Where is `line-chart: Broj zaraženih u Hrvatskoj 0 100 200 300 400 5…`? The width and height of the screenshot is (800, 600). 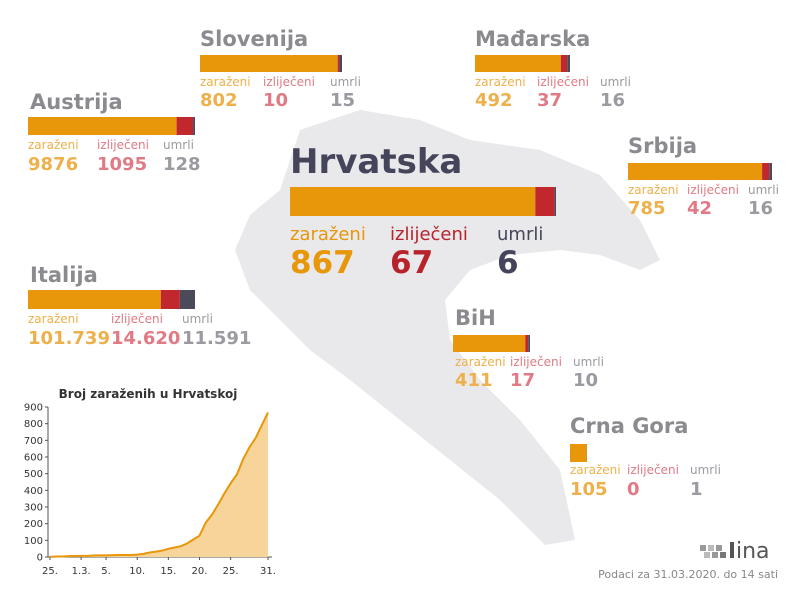 line-chart: Broj zaraženih u Hrvatskoj 0 100 200 300 400 5… is located at coordinates (150, 482).